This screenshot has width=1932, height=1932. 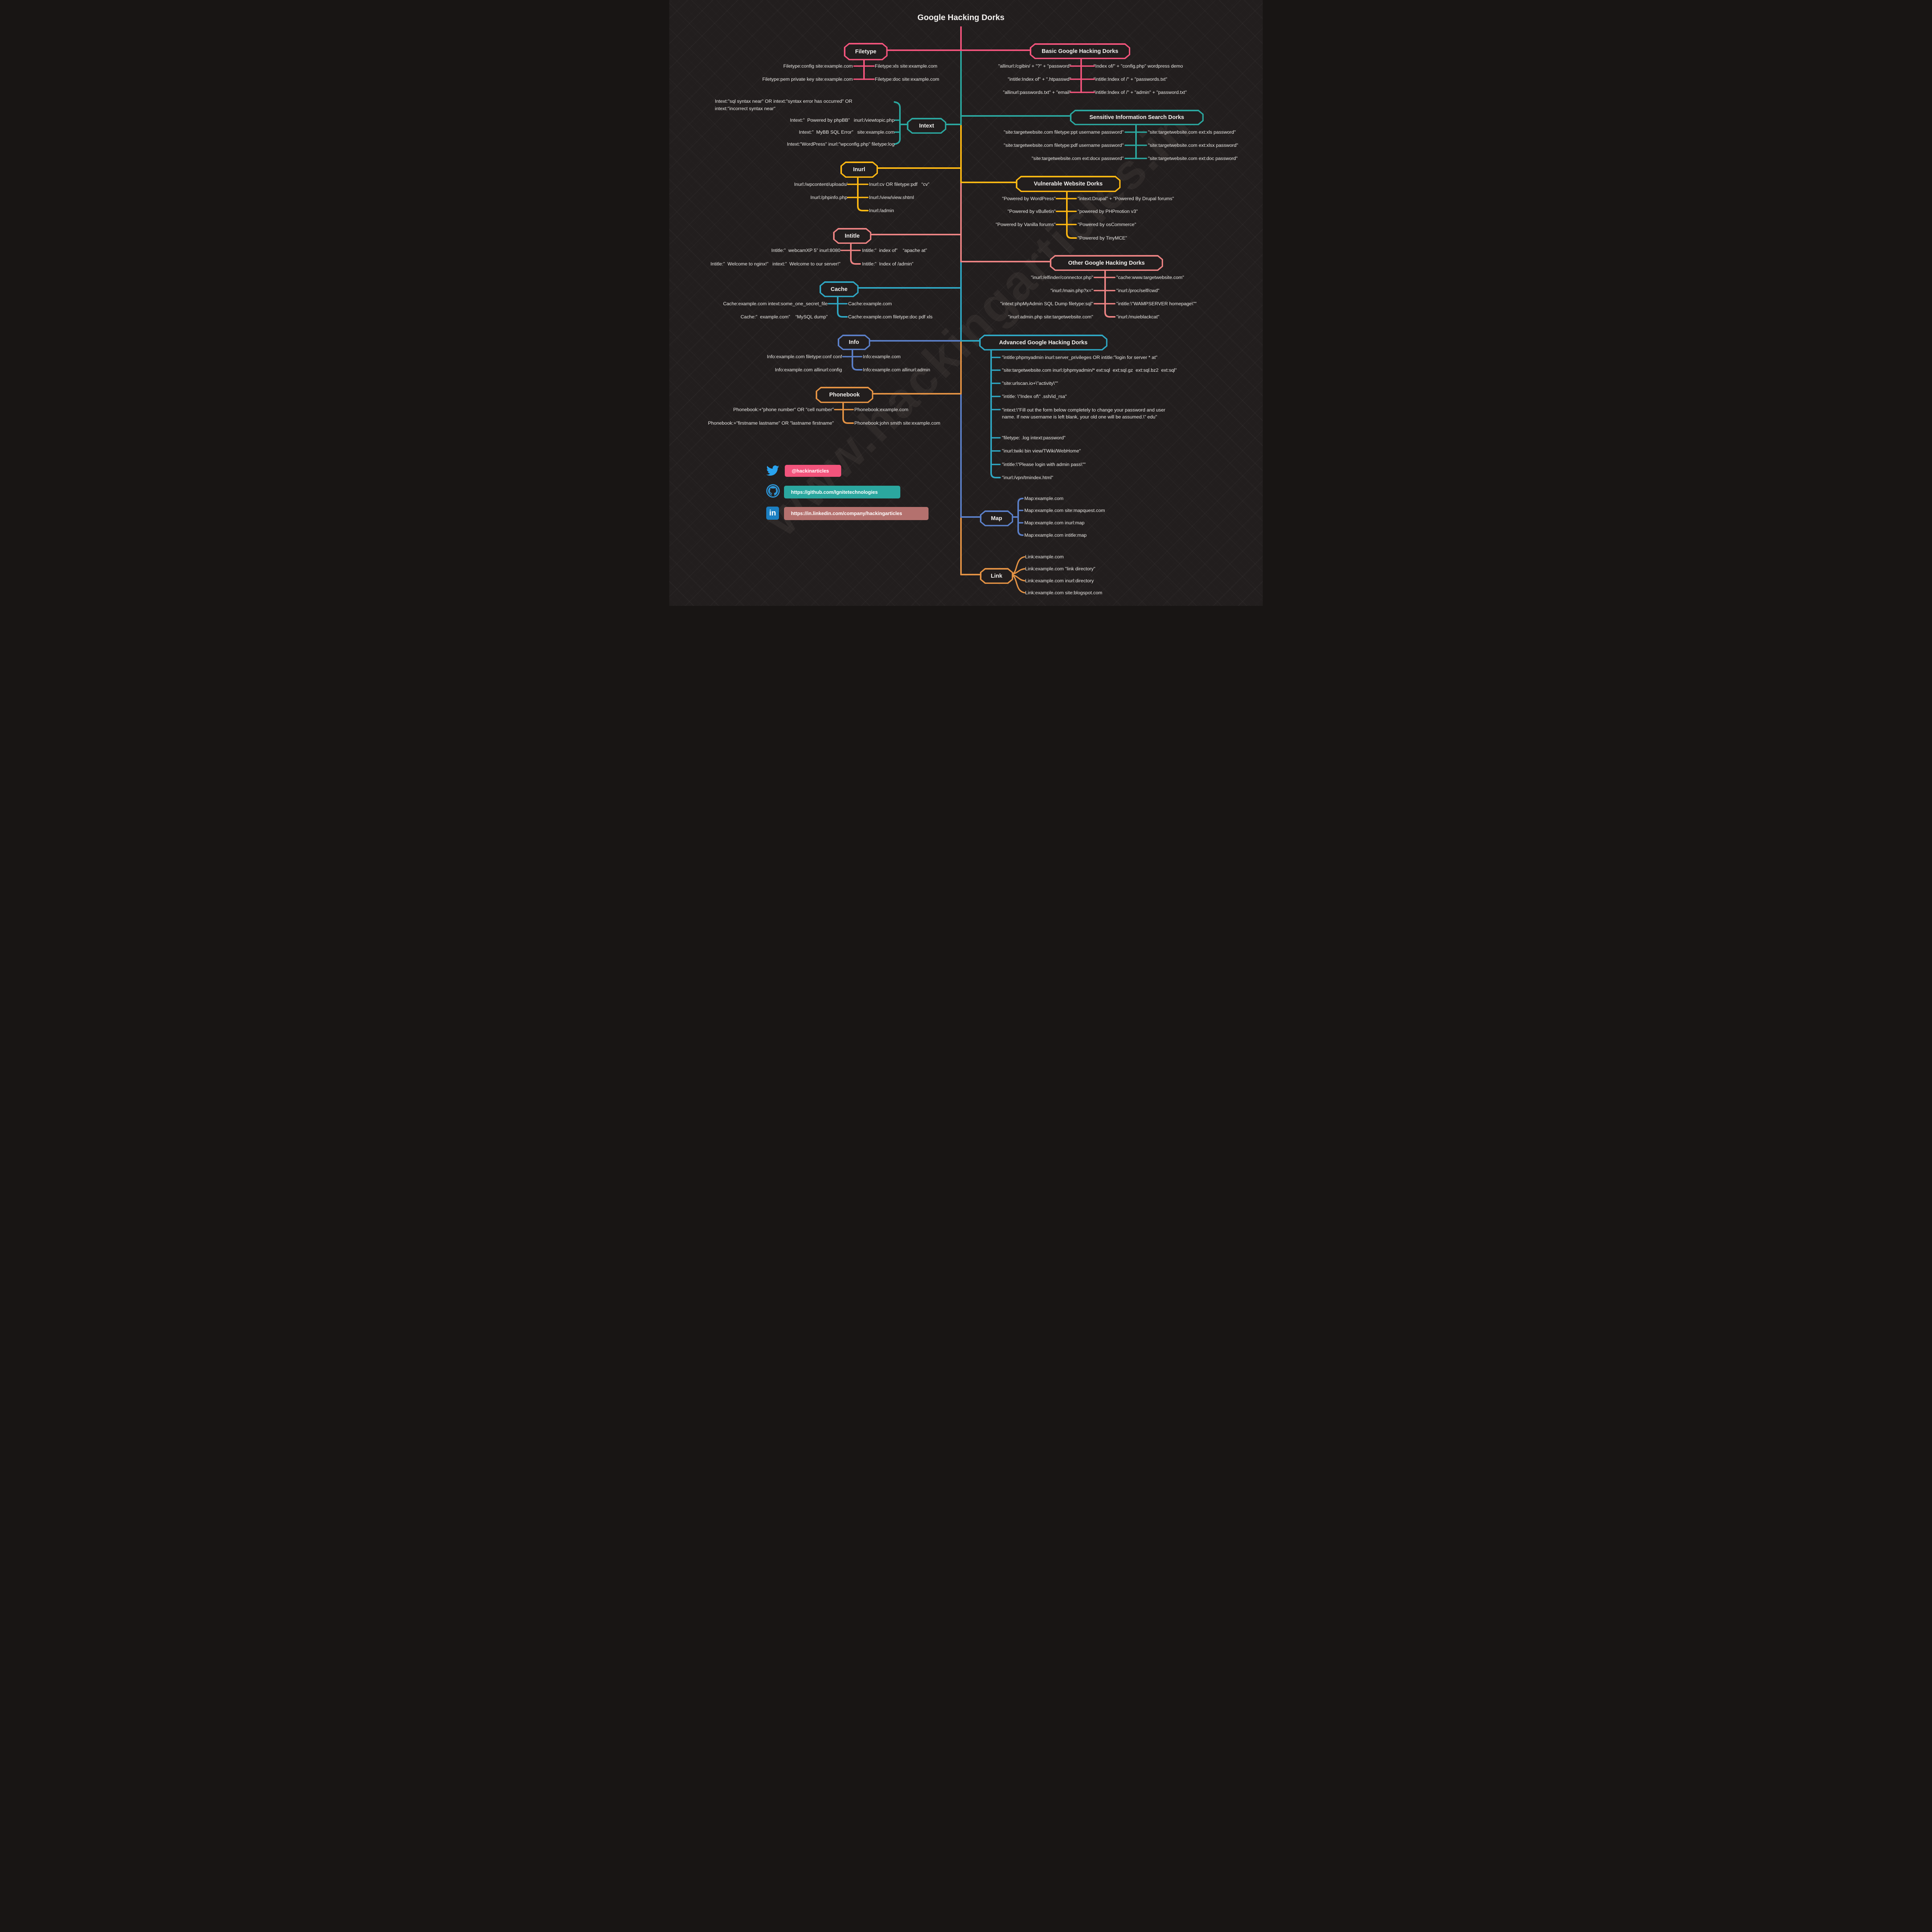 I want to click on connector-lines, so click(x=988, y=310).